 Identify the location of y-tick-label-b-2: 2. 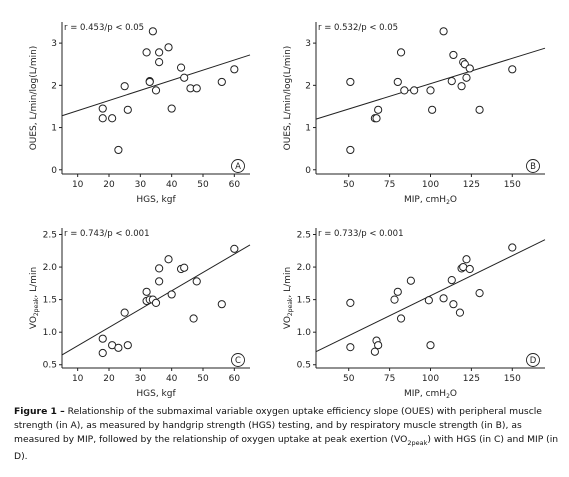
(308, 86).